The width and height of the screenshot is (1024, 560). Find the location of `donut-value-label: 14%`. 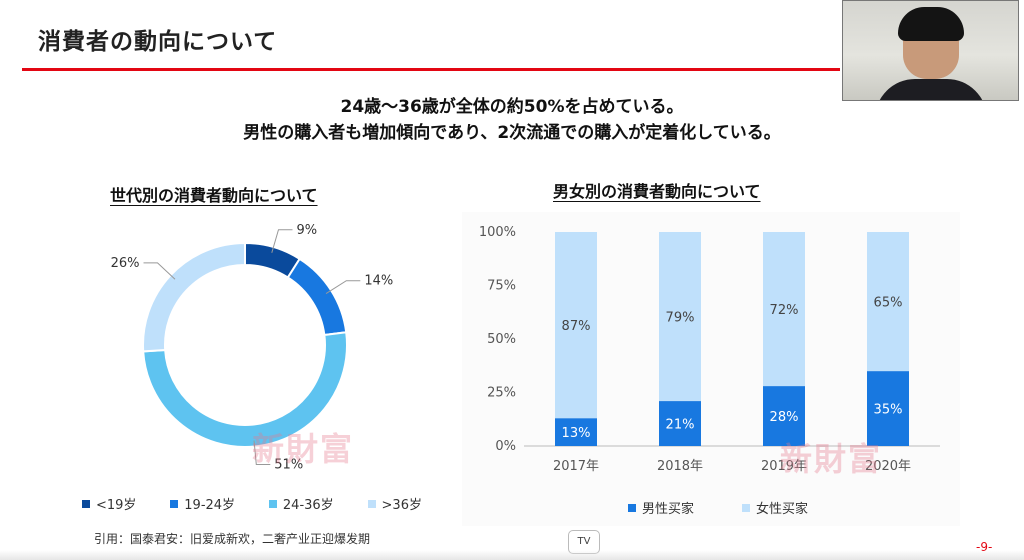

donut-value-label: 14% is located at coordinates (378, 281).